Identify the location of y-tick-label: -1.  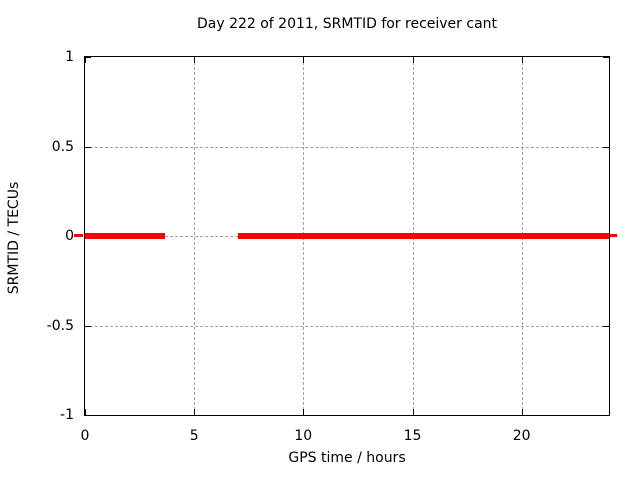
(67, 415).